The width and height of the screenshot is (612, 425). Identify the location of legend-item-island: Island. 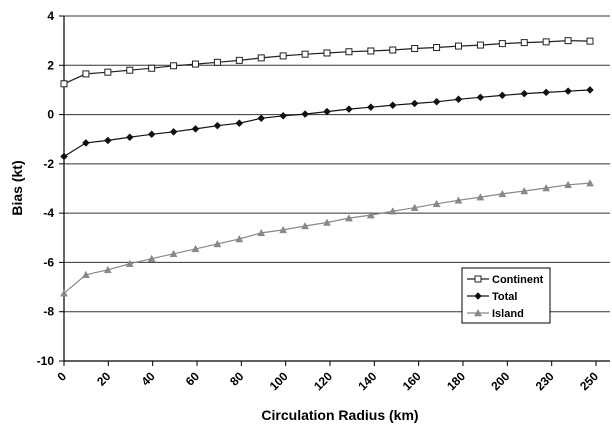
(495, 314).